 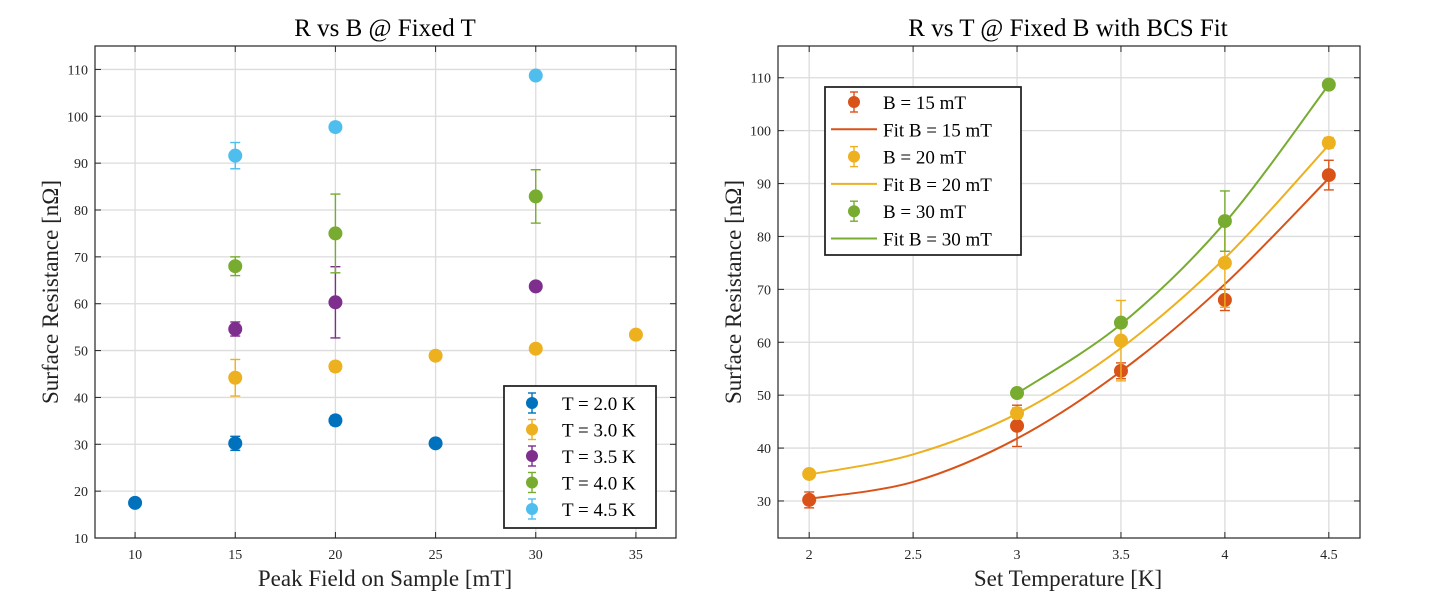 I want to click on x-tick-label: 2.5, so click(x=913, y=555).